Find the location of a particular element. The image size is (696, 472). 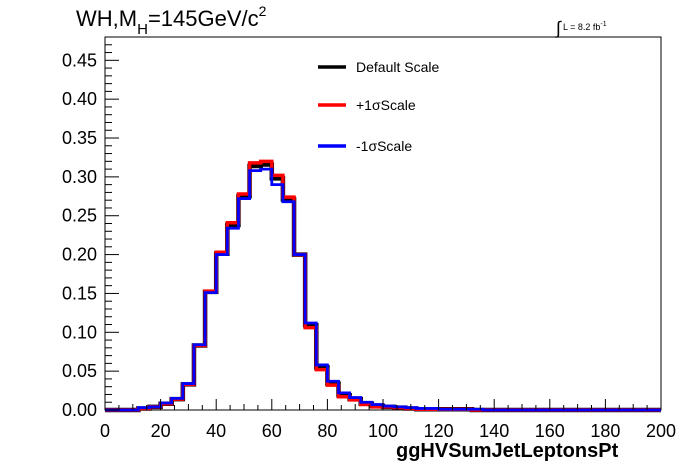

title-value: =145GeV/c is located at coordinates (203, 18).